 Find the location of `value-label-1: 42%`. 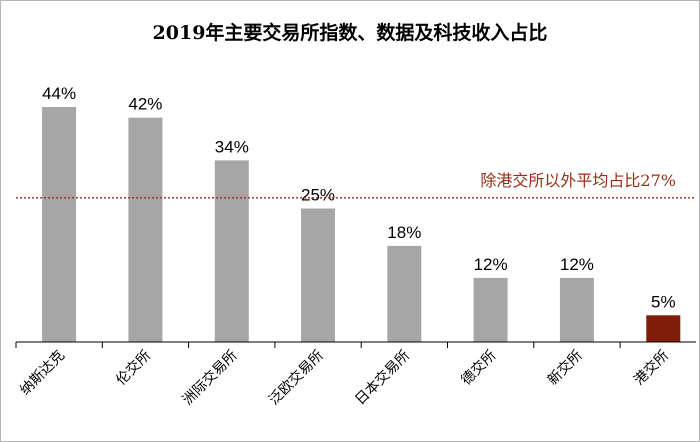

value-label-1: 42% is located at coordinates (145, 104).